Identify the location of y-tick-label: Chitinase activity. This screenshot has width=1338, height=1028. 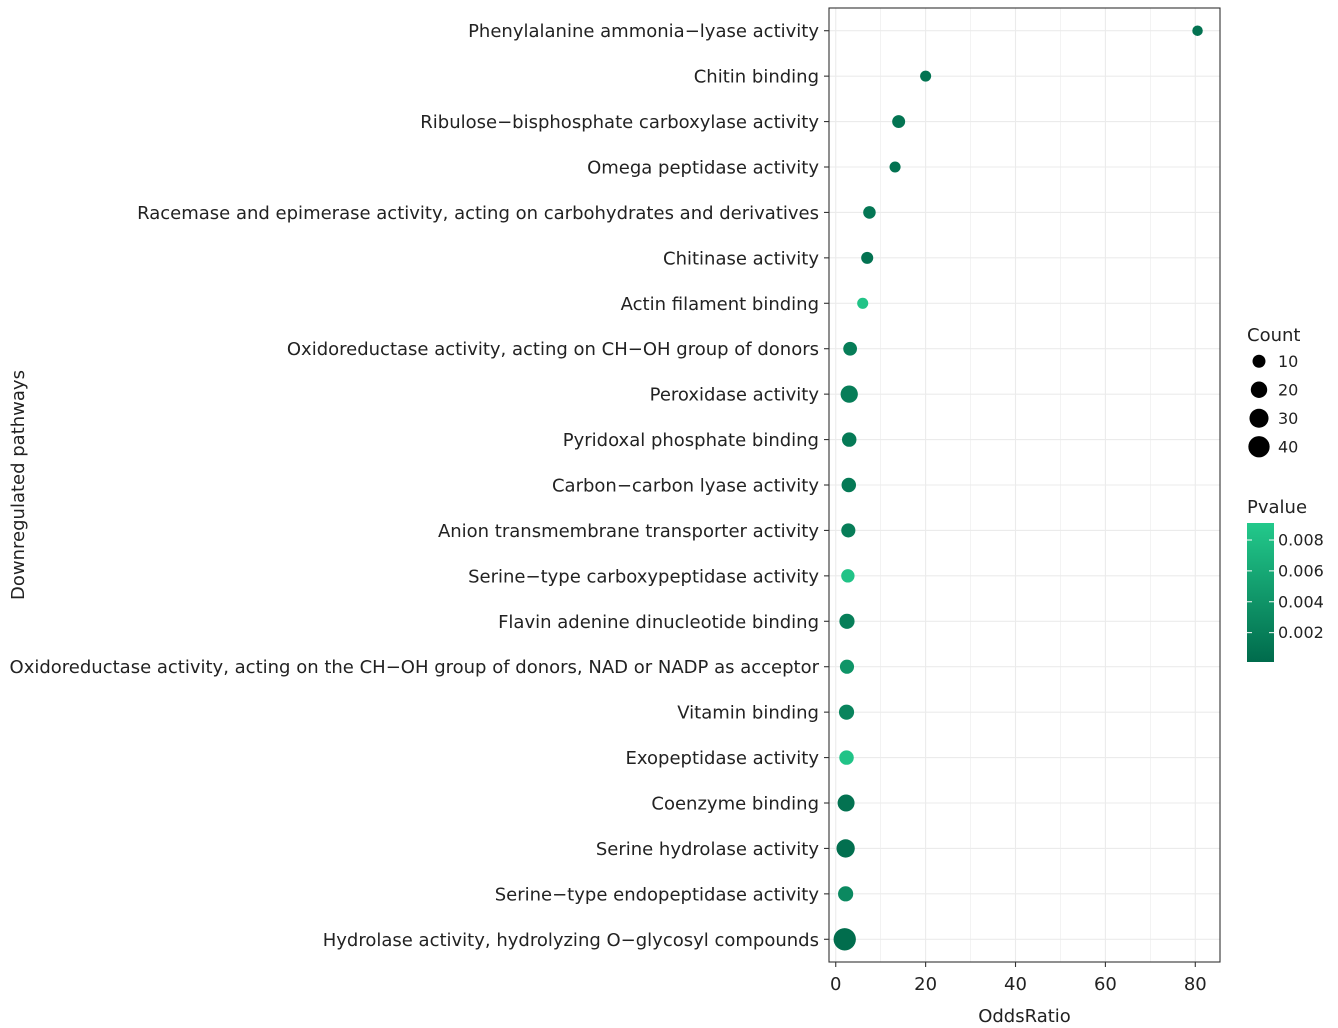
(741, 258).